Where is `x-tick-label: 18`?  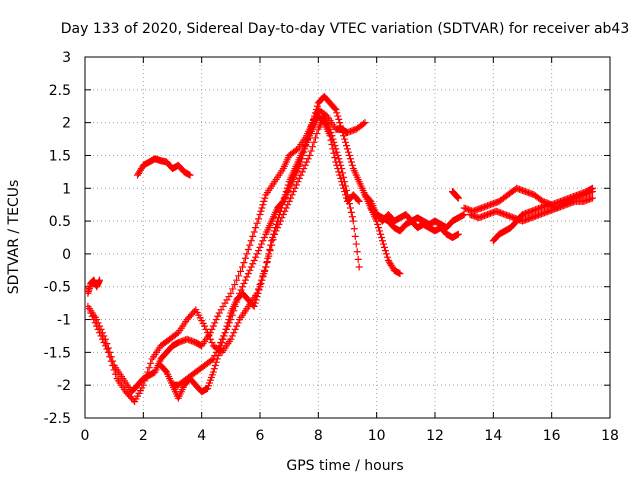 x-tick-label: 18 is located at coordinates (610, 436).